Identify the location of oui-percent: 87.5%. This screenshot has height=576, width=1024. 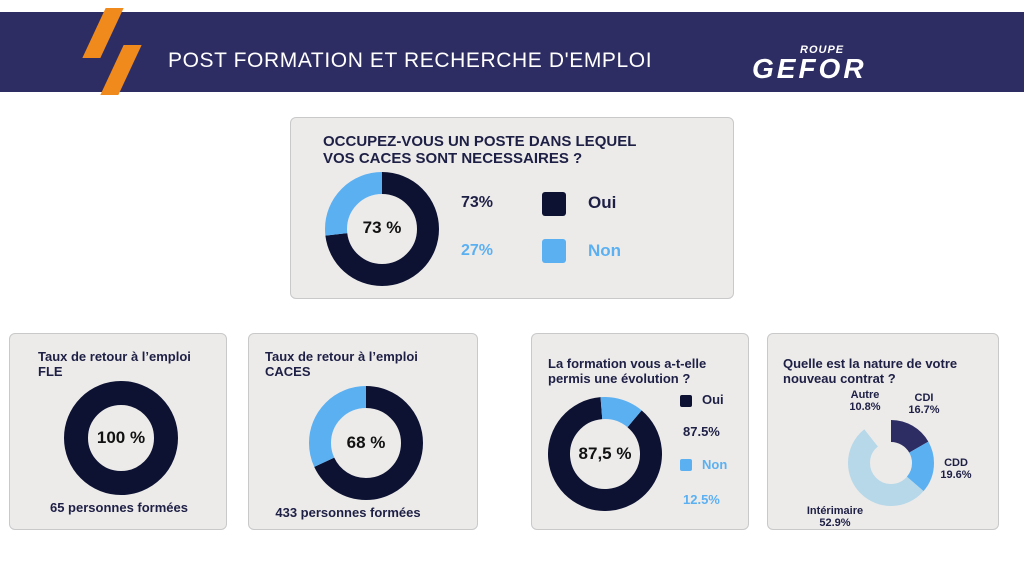
(701, 431).